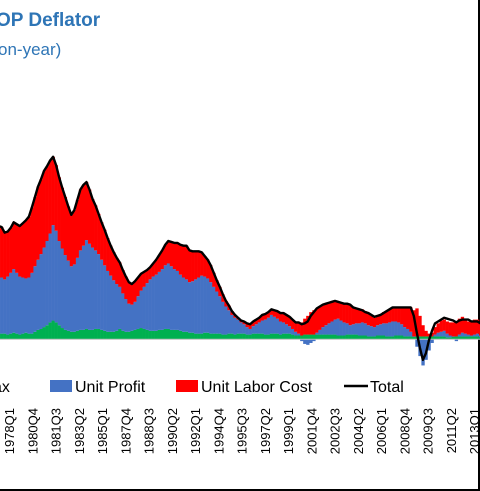  What do you see at coordinates (451, 430) in the screenshot?
I see `x-tick-label: 2011Q2` at bounding box center [451, 430].